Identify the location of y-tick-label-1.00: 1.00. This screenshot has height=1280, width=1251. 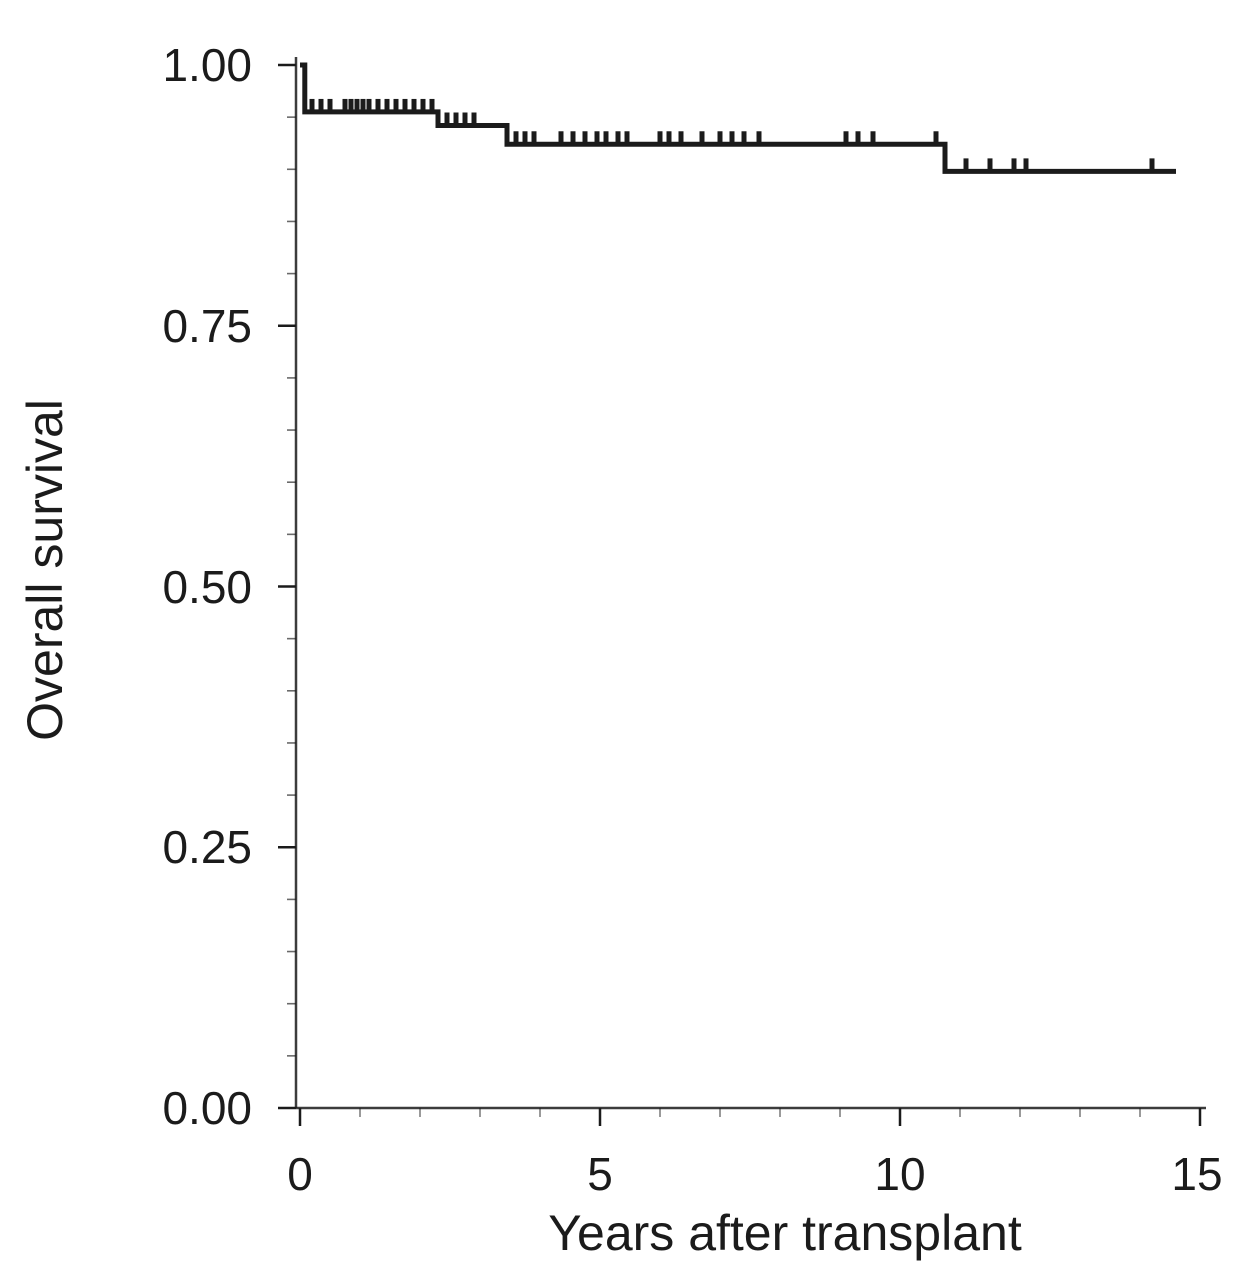
(207, 65).